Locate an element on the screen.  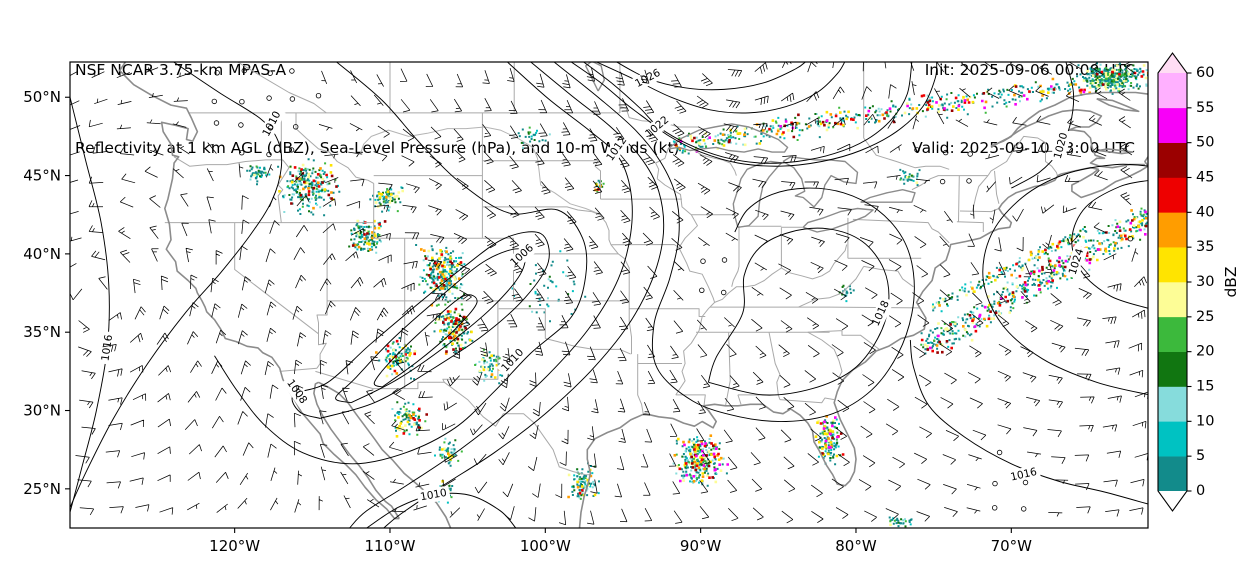
colorbar-tick-label: 60 is located at coordinates (1205, 73).